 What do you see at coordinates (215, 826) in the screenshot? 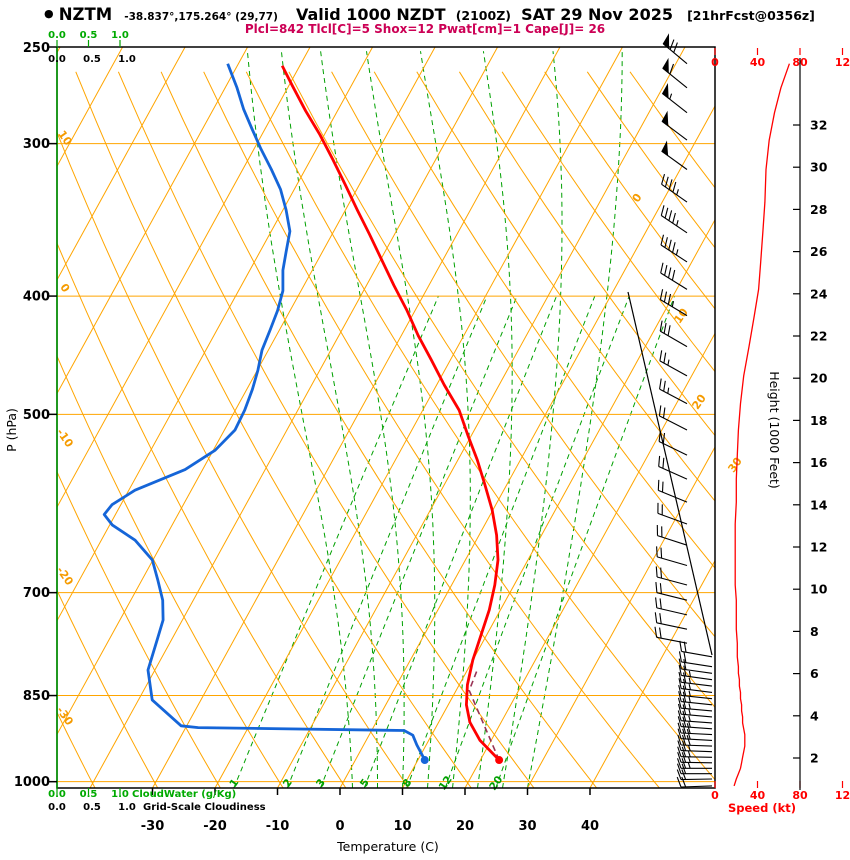
I see `temperature-tick-label: -20` at bounding box center [215, 826].